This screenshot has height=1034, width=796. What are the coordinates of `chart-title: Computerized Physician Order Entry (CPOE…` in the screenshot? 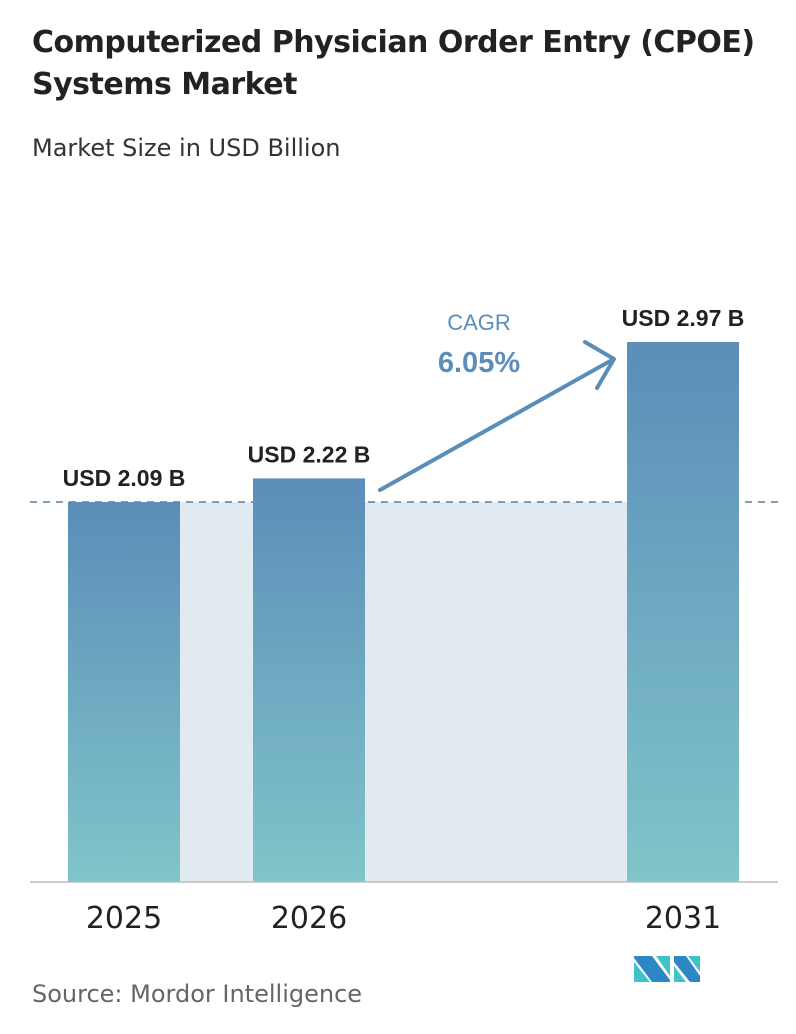 It's located at (393, 63).